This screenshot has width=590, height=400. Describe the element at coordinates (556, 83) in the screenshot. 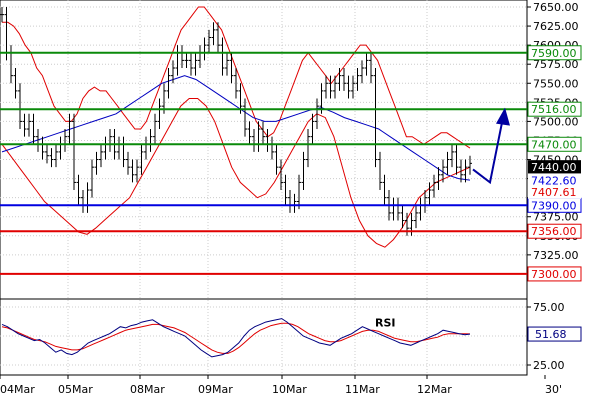

I see `y-tick-label: 7550.00` at that location.